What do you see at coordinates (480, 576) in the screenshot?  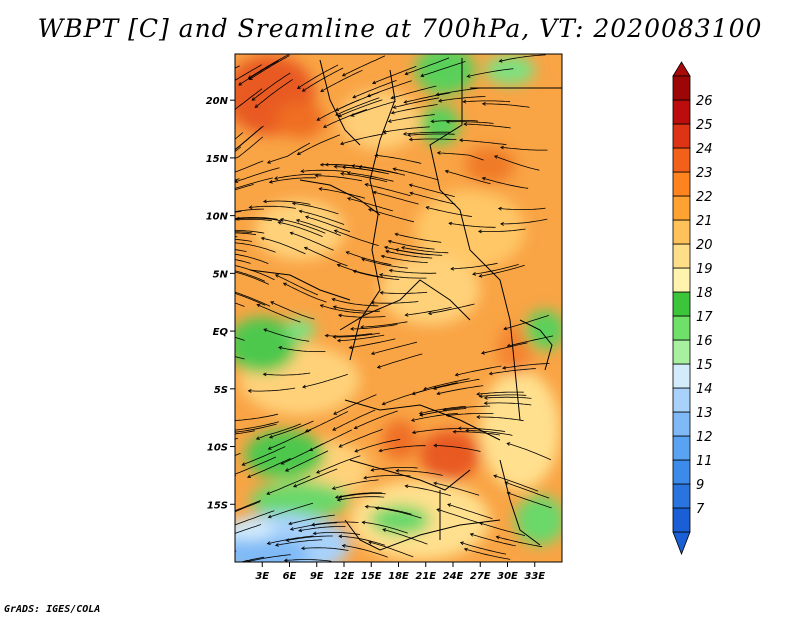 I see `lon-tick-label: 27E` at bounding box center [480, 576].